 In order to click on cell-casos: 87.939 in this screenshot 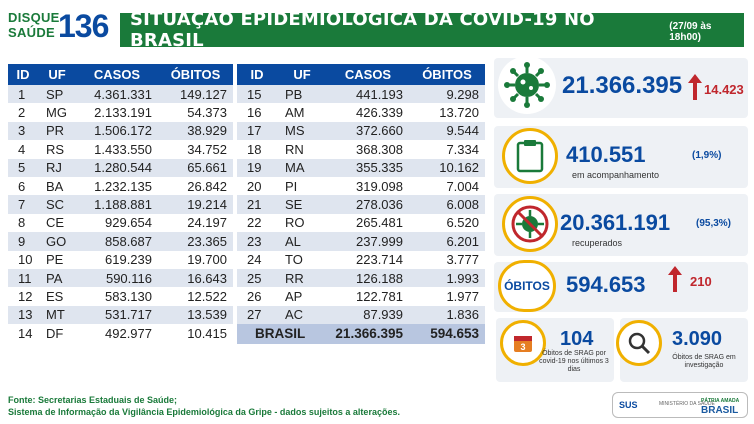, I will do `click(368, 315)`.